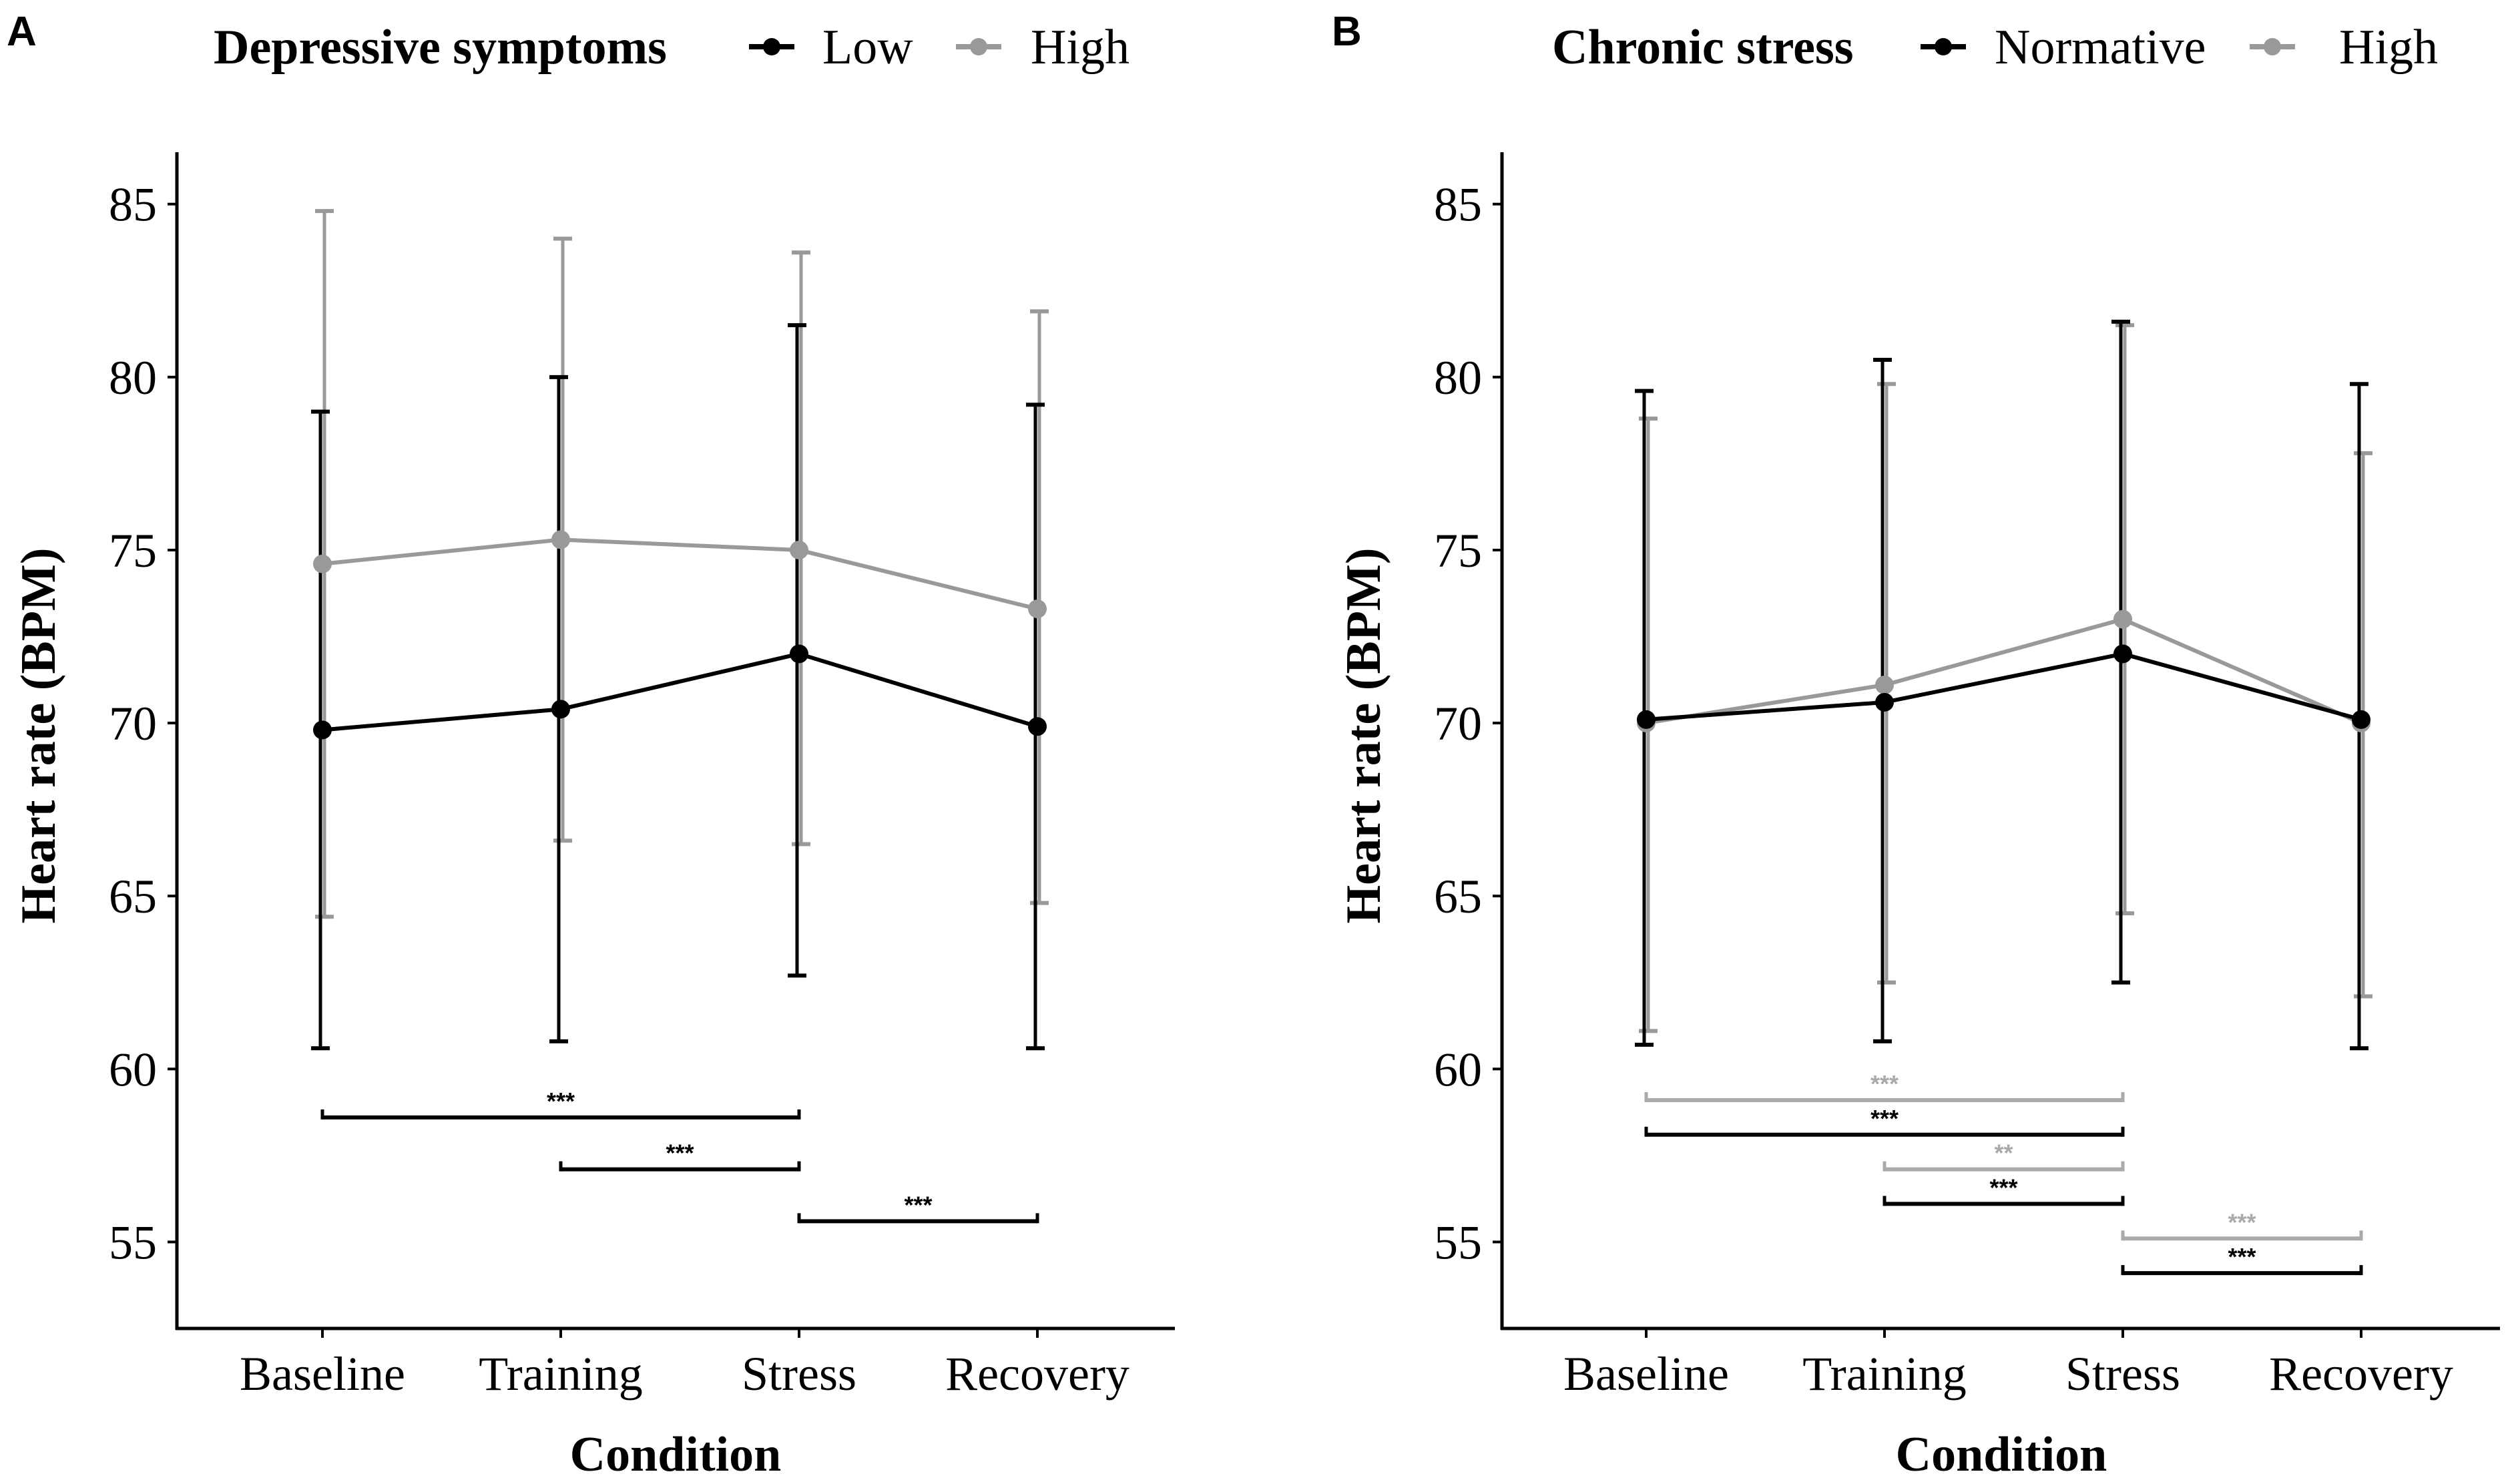 The width and height of the screenshot is (2508, 1484). What do you see at coordinates (672, 48) in the screenshot?
I see `legend: Depressive symptoms Low High` at bounding box center [672, 48].